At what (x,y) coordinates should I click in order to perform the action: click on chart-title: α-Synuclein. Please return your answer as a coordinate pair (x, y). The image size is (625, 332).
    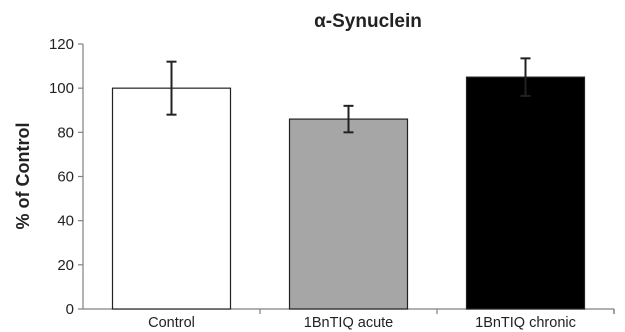
    Looking at the image, I should click on (368, 21).